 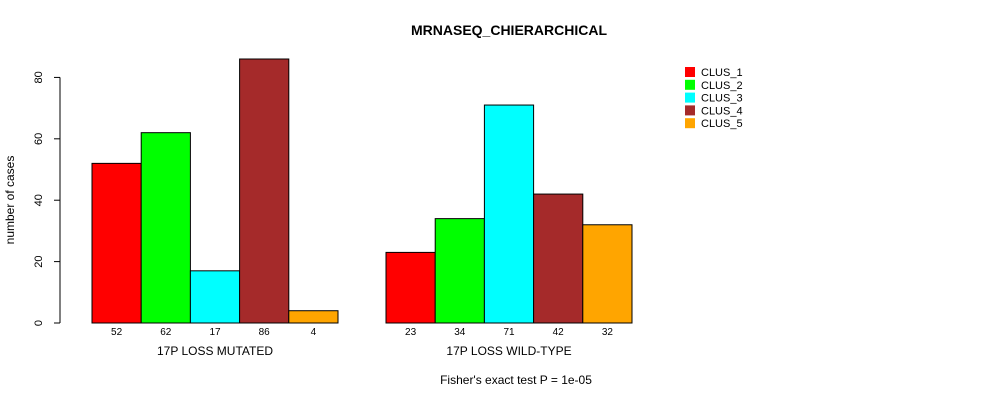 I want to click on y-tick-label: 80, so click(x=39, y=77).